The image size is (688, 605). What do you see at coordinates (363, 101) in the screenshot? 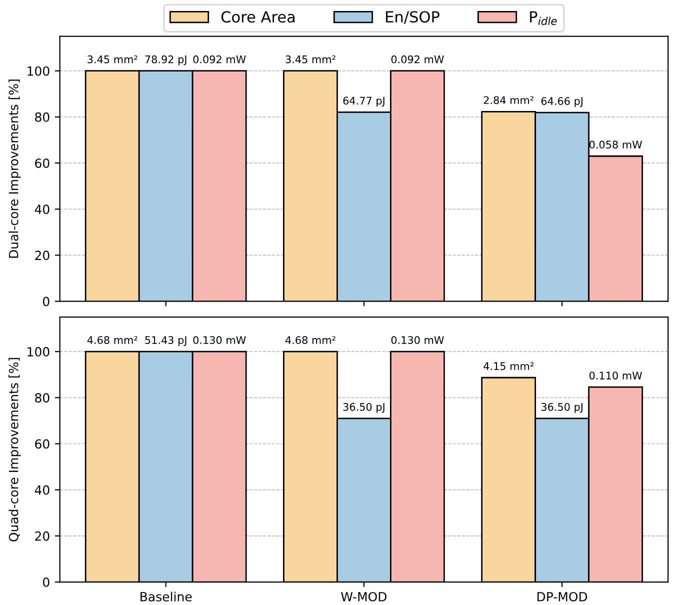
I see `annotation: 64.77 pJ` at bounding box center [363, 101].